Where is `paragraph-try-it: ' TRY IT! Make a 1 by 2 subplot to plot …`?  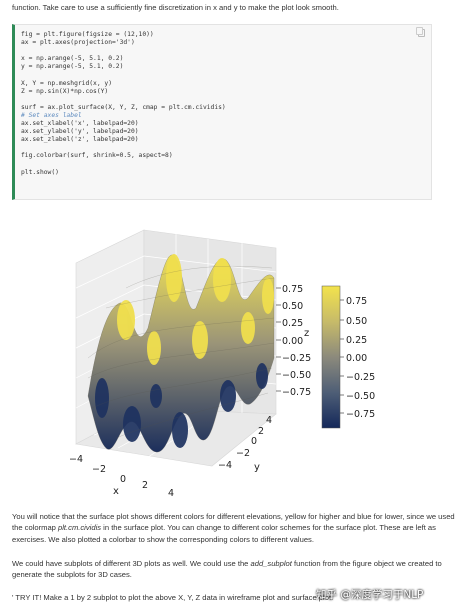 paragraph-try-it: ' TRY IT! Make a 1 by 2 subplot to plot … is located at coordinates (173, 597).